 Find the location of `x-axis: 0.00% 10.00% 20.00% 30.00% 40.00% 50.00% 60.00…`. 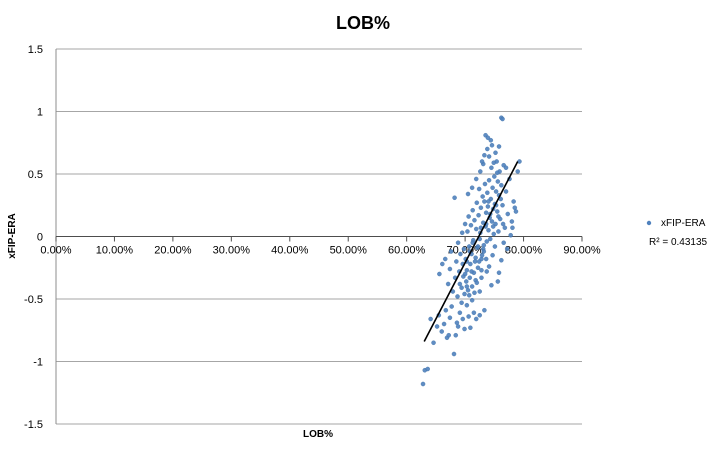

x-axis: 0.00% 10.00% 20.00% 30.00% 40.00% 50.00% 60.00… is located at coordinates (320, 246).